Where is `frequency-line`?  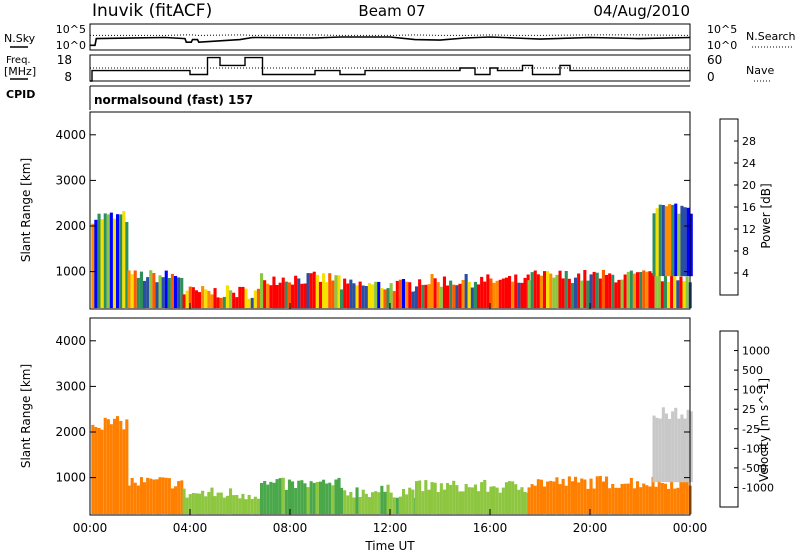 frequency-line is located at coordinates (390, 69).